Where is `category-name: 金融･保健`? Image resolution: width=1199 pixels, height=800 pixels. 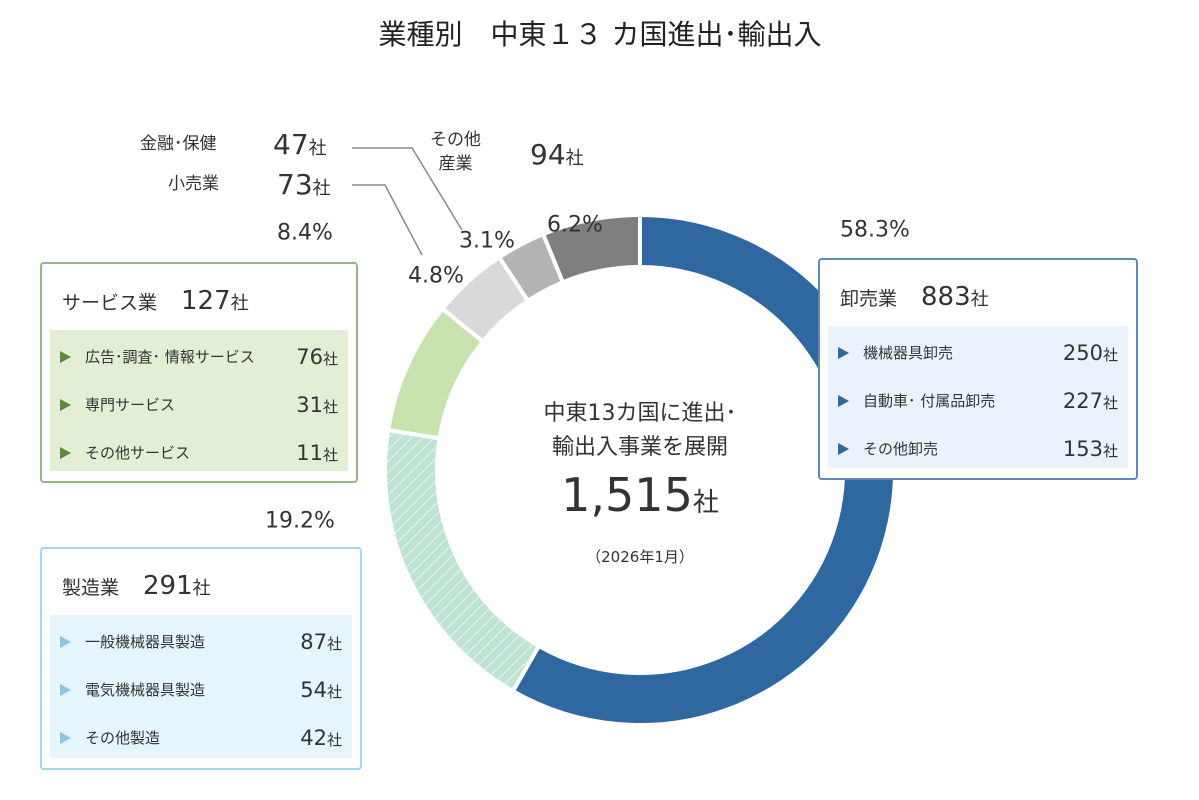
category-name: 金融･保健 is located at coordinates (178, 144).